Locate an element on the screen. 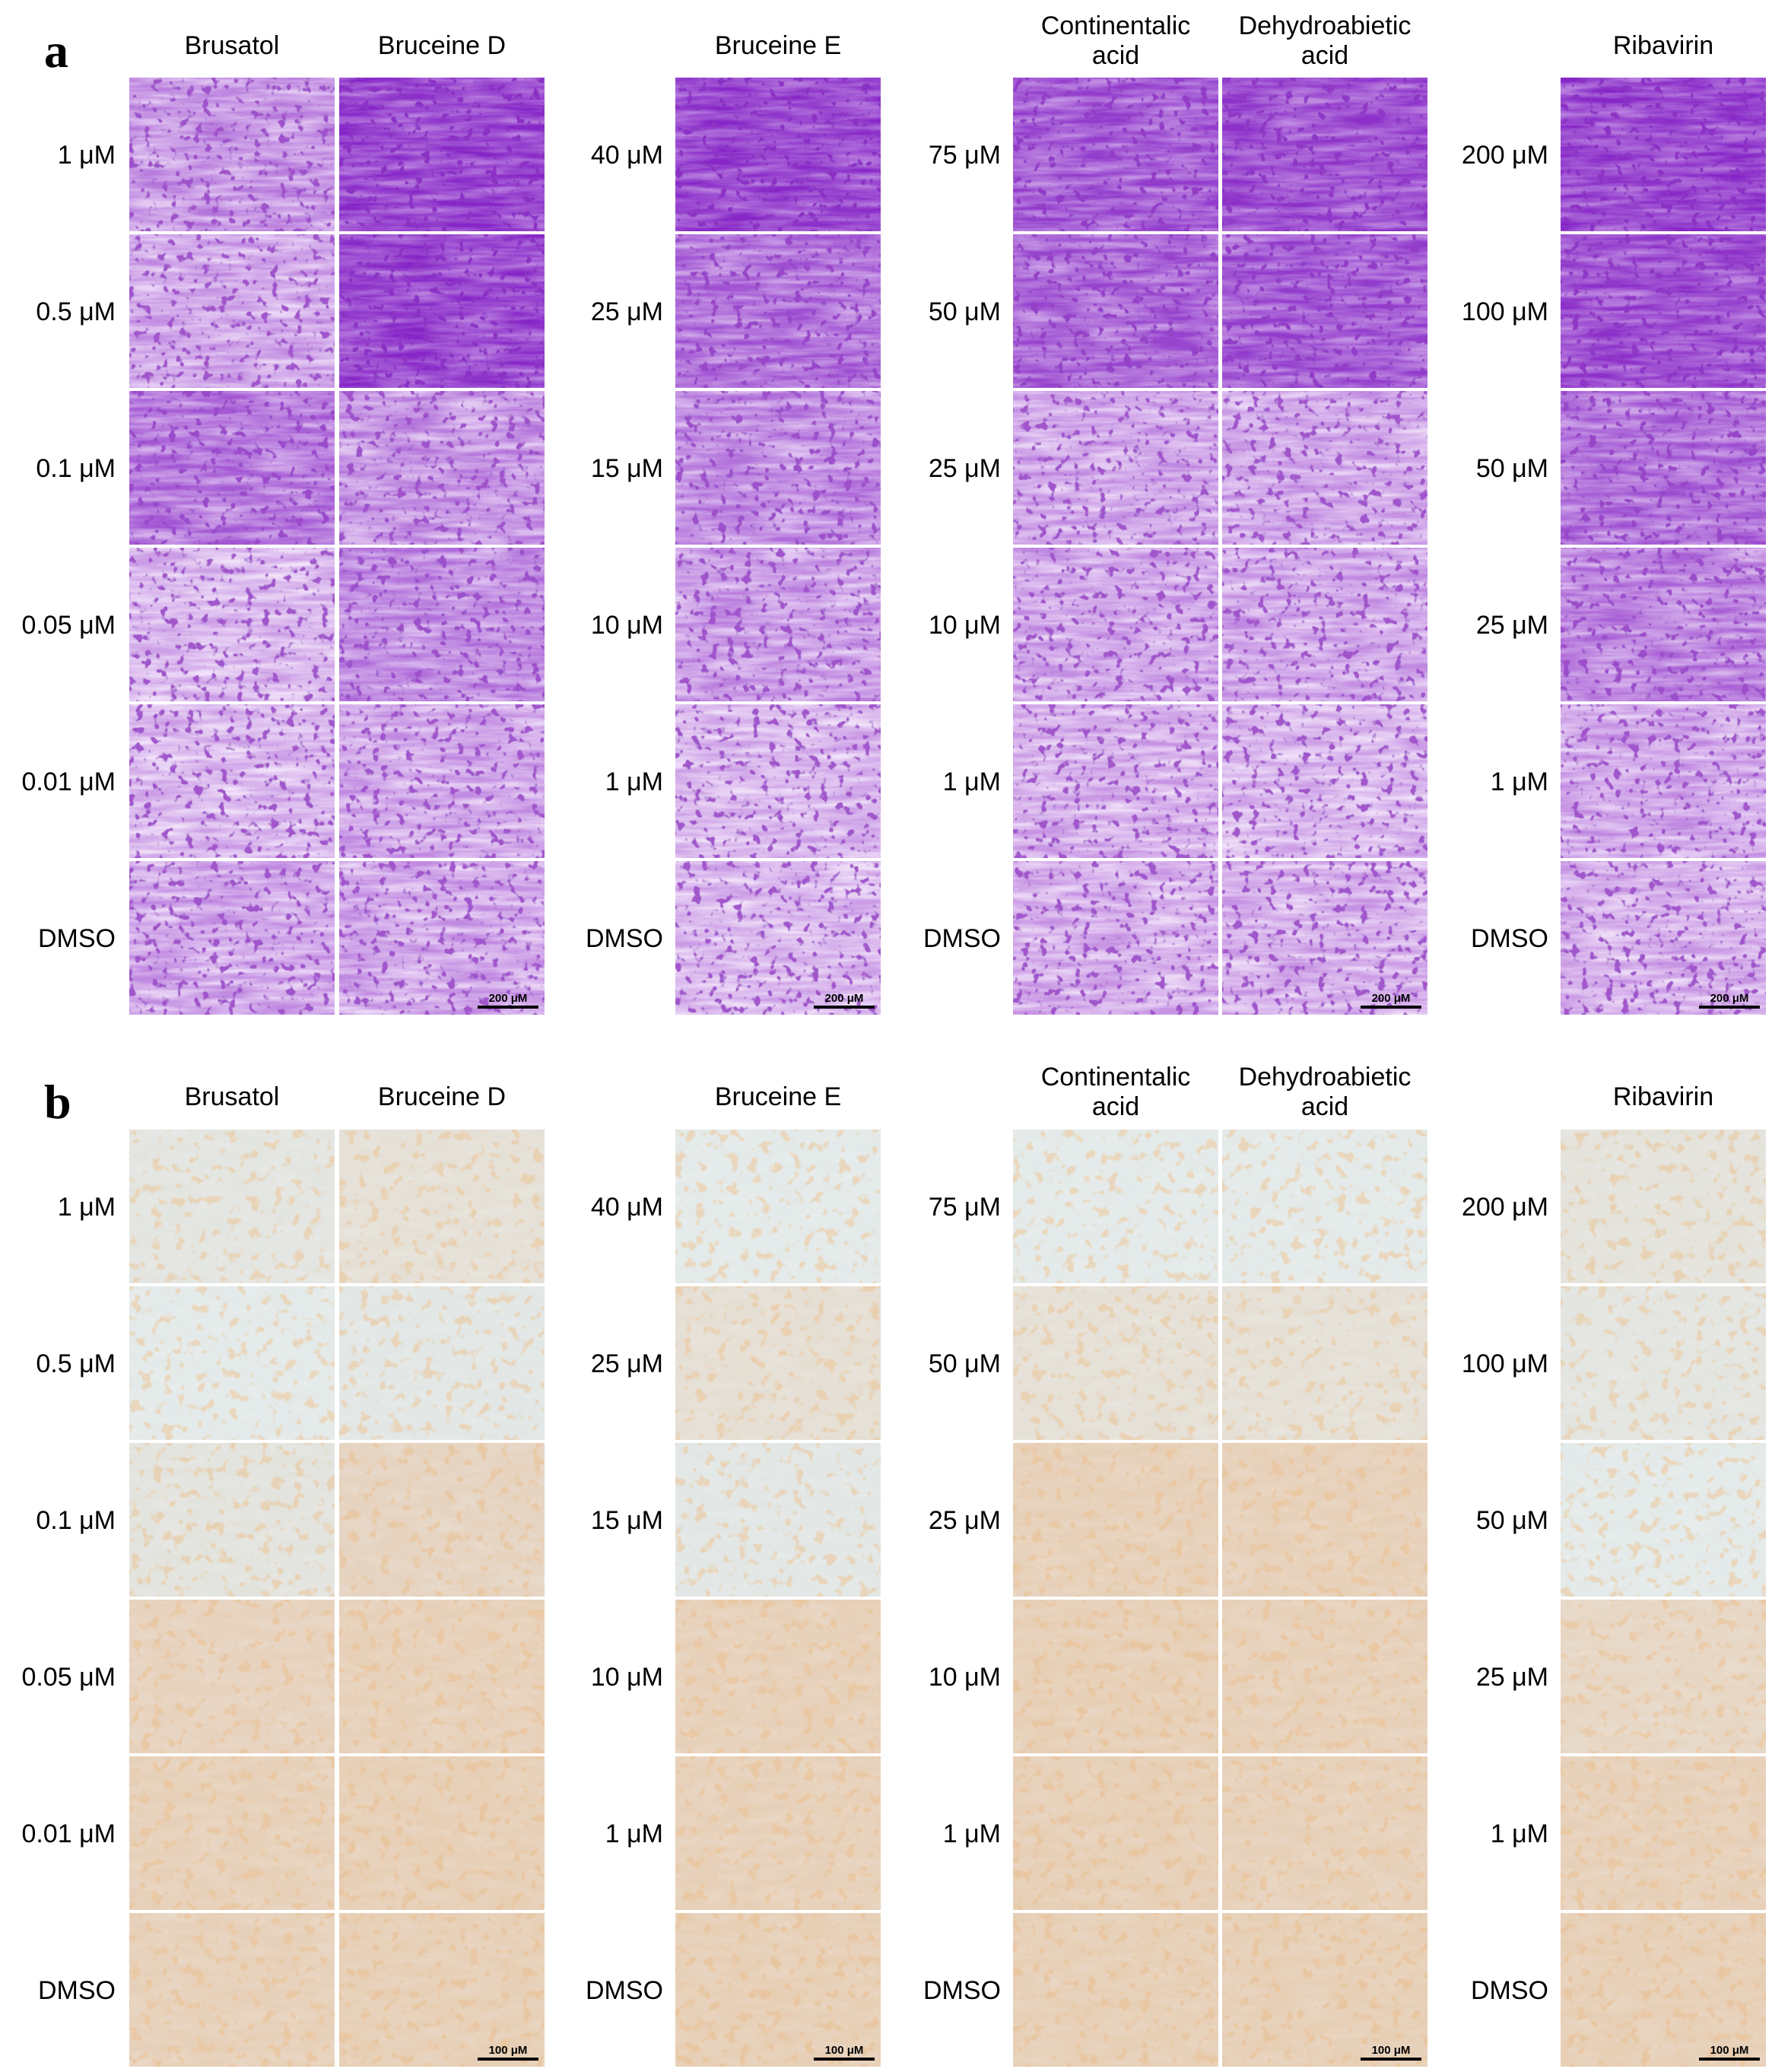  concentration-label: 0.01 μM is located at coordinates (68, 781).